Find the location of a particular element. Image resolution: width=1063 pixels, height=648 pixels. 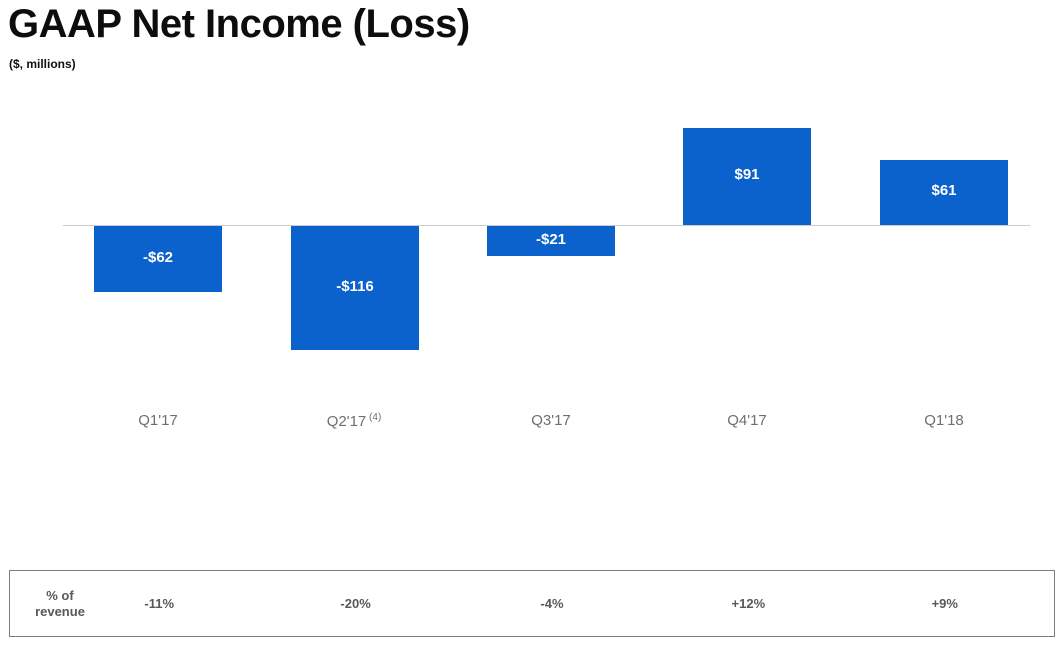

revenue-pct-cell: -4% is located at coordinates (552, 603).